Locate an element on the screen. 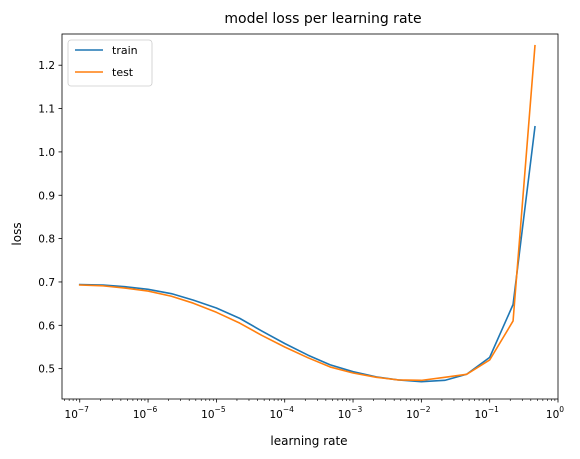 This screenshot has height=459, width=580. x-tick-label: 10⁻⁵ is located at coordinates (213, 413).